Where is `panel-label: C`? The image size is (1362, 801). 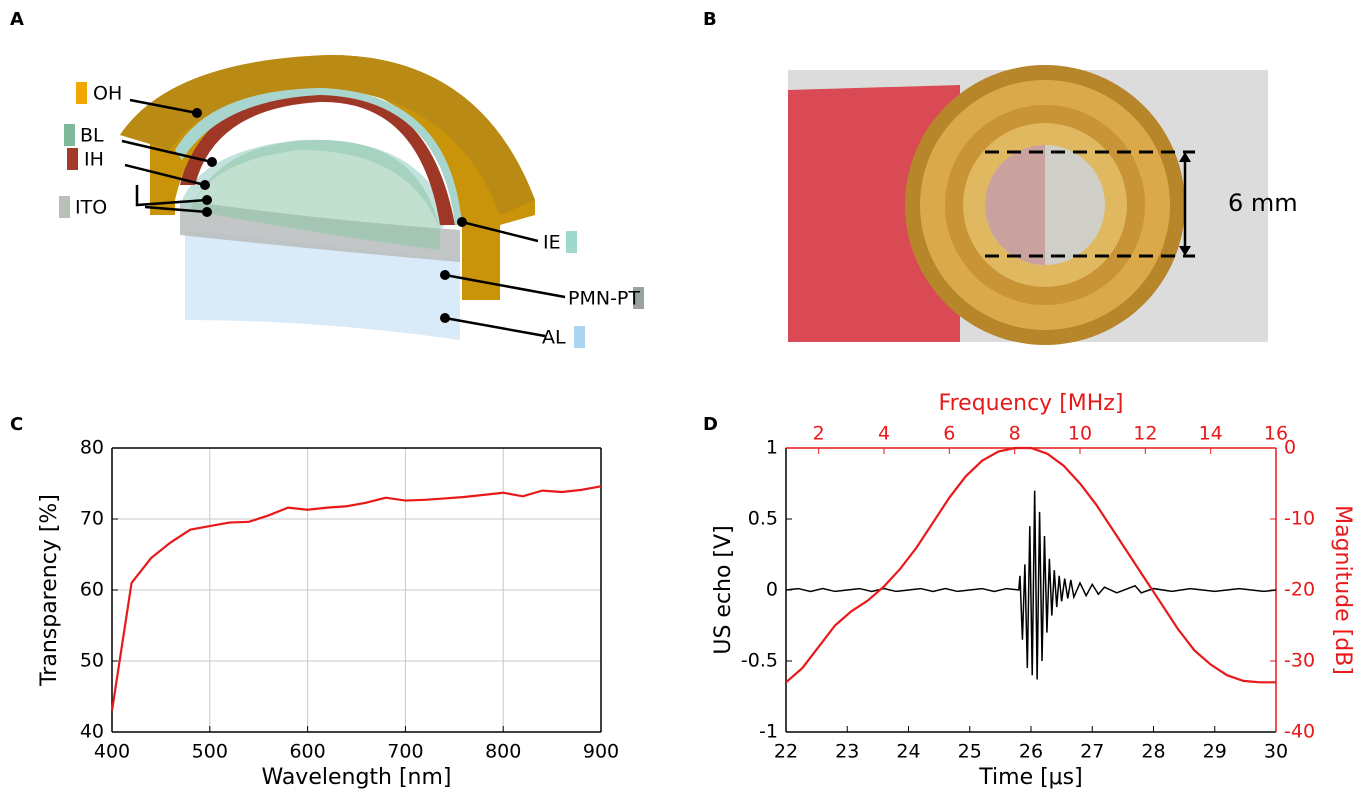 panel-label: C is located at coordinates (16, 424).